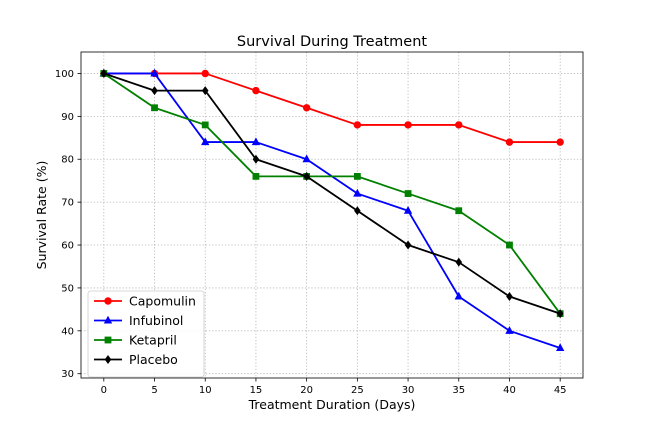 The image size is (648, 432). Describe the element at coordinates (357, 390) in the screenshot. I see `x-tick-label: 25` at that location.